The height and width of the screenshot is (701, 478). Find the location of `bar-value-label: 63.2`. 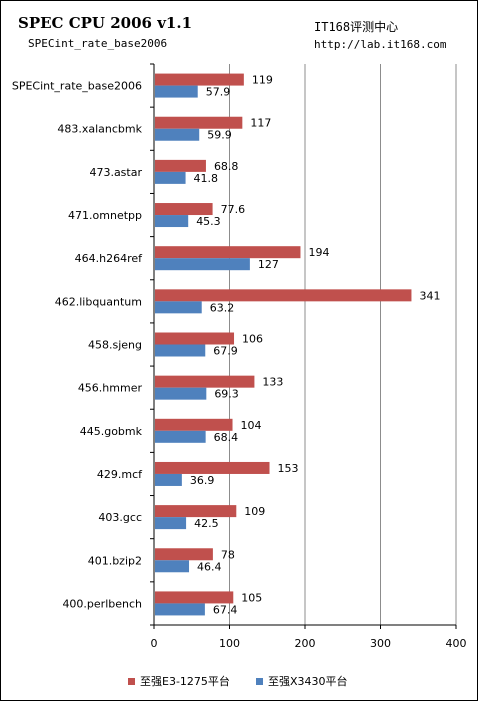

bar-value-label: 63.2 is located at coordinates (222, 307).